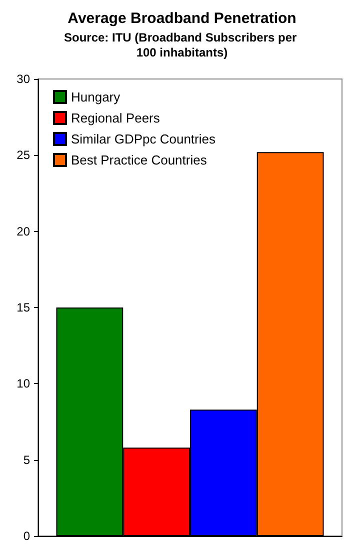 Image resolution: width=364 pixels, height=556 pixels. I want to click on chart-title: Average Broadband Penetration, so click(182, 18).